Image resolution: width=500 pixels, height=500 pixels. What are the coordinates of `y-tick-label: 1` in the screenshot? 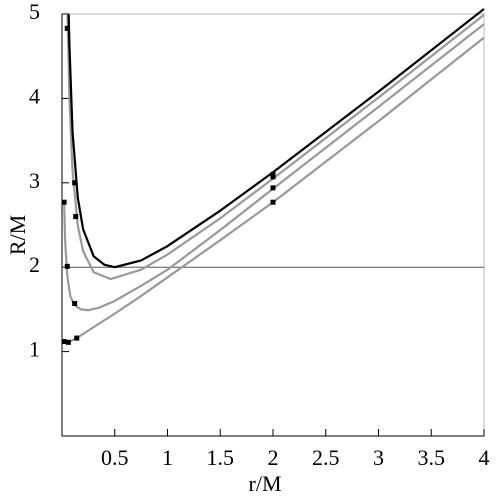 It's located at (34, 349).